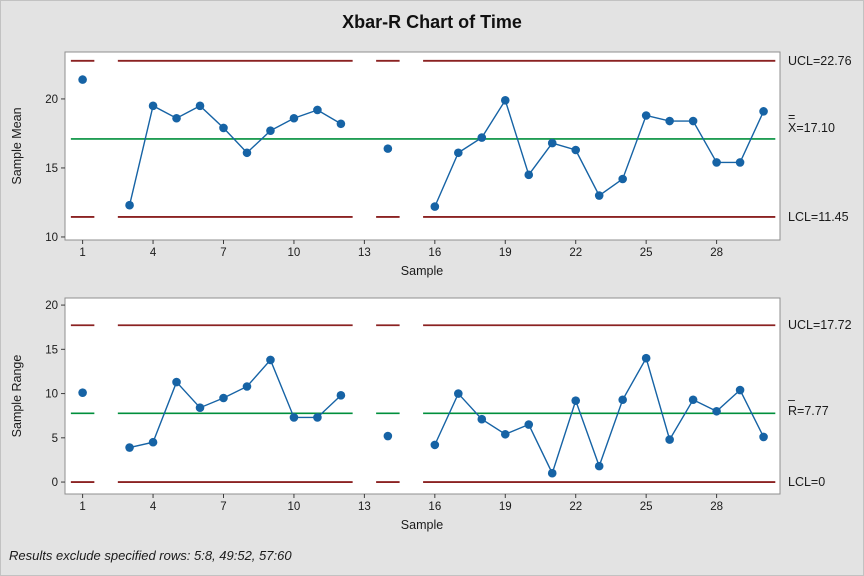  I want to click on center-label-xbar: = X=17.10, so click(811, 122).